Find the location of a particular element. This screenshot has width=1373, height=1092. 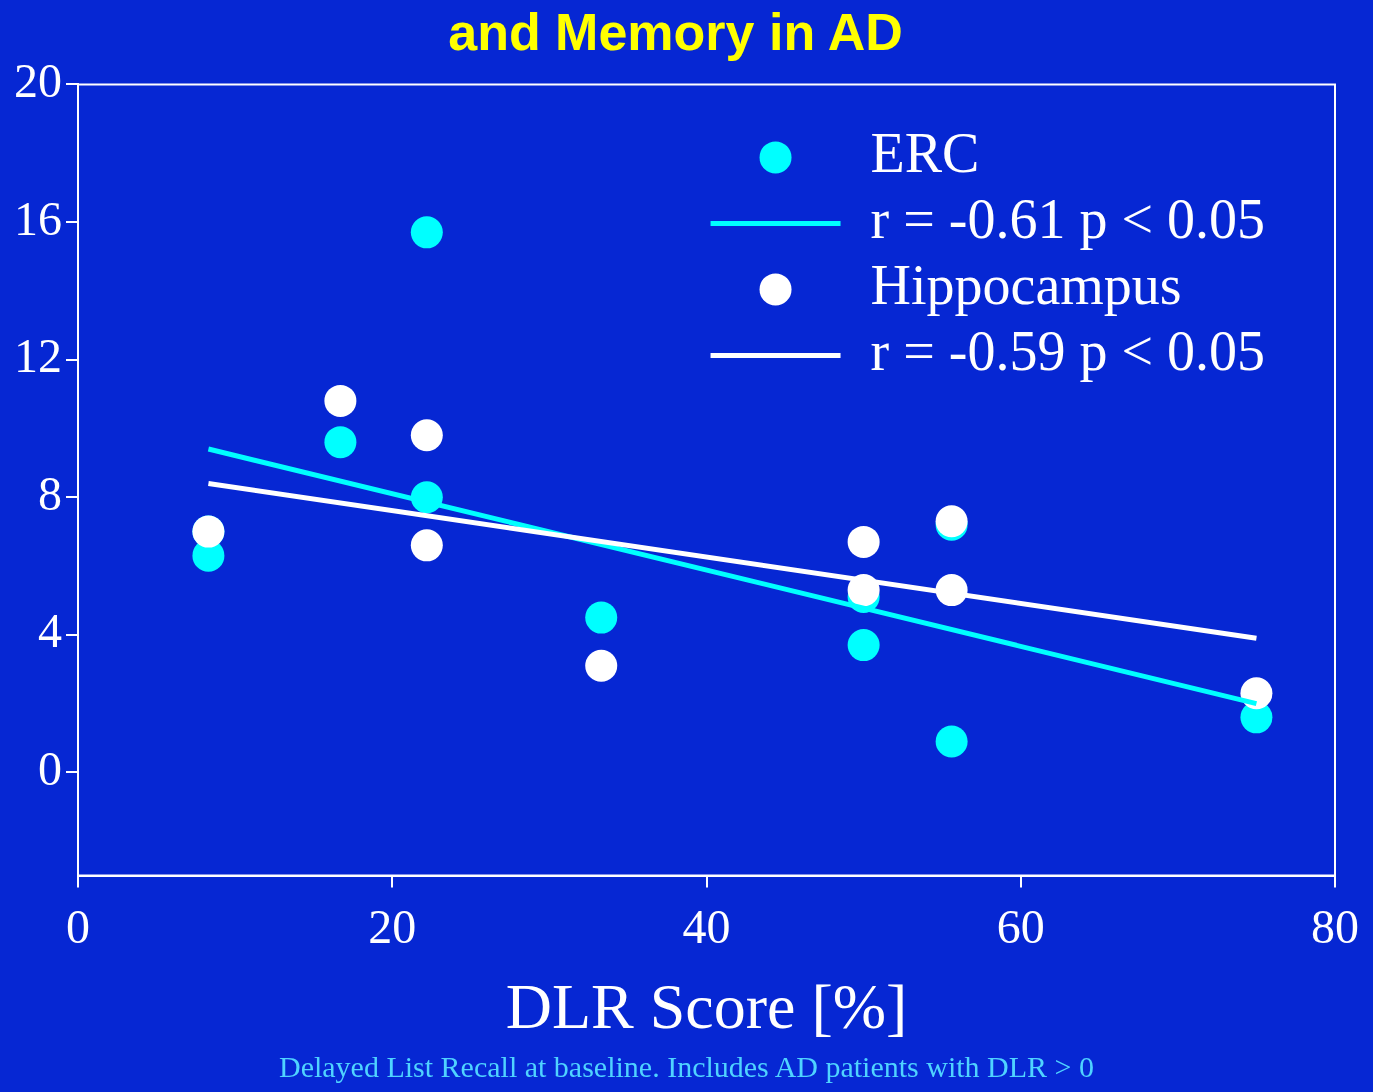

y-tick-label: 20 is located at coordinates (38, 81).